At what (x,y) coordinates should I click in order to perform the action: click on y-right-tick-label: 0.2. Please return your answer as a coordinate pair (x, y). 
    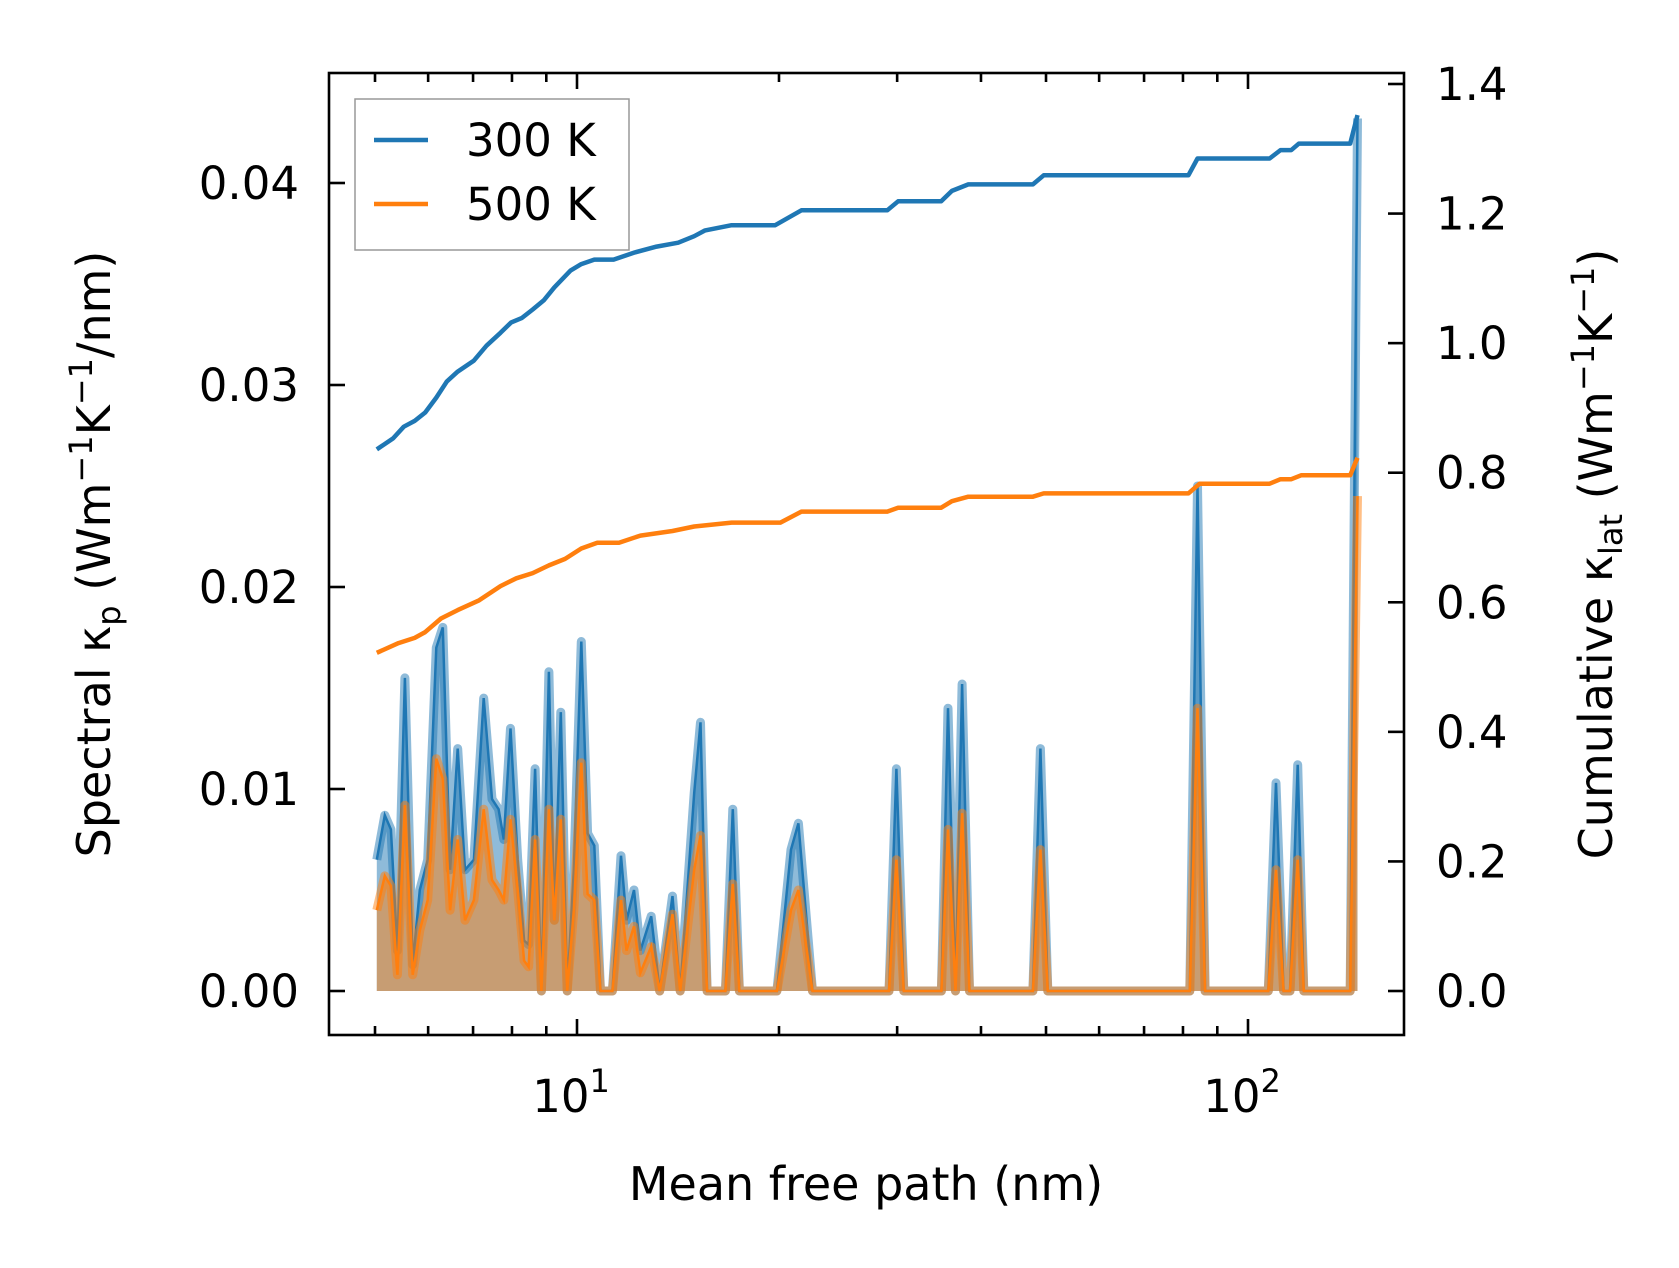
    Looking at the image, I should click on (1472, 861).